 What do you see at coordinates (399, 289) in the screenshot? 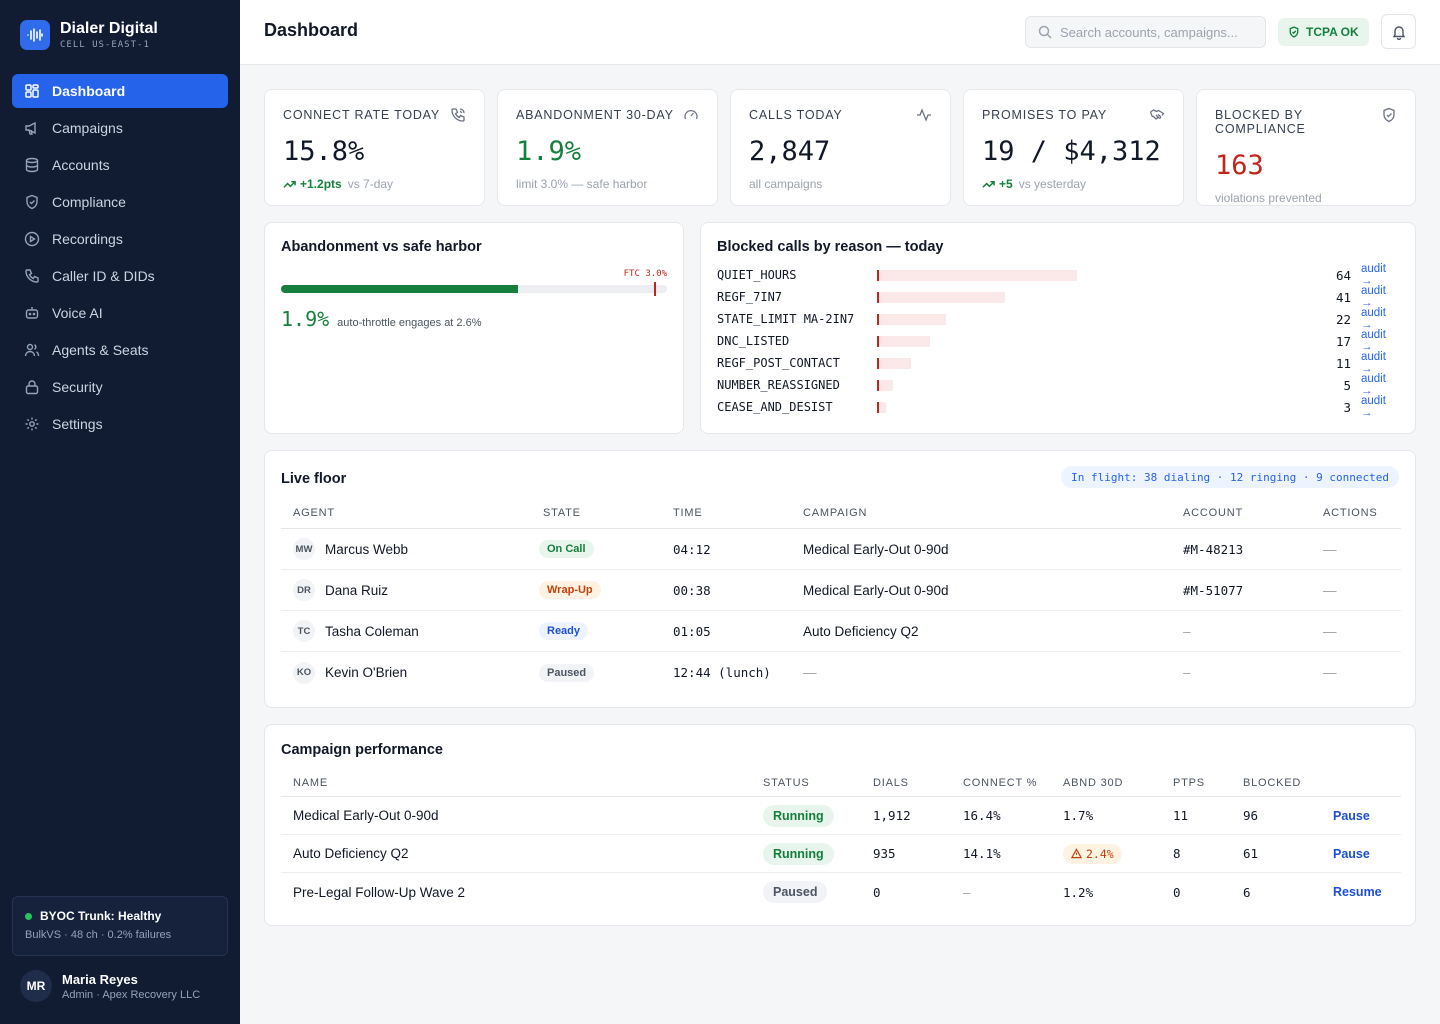
I see `abandonment-bar-fill` at bounding box center [399, 289].